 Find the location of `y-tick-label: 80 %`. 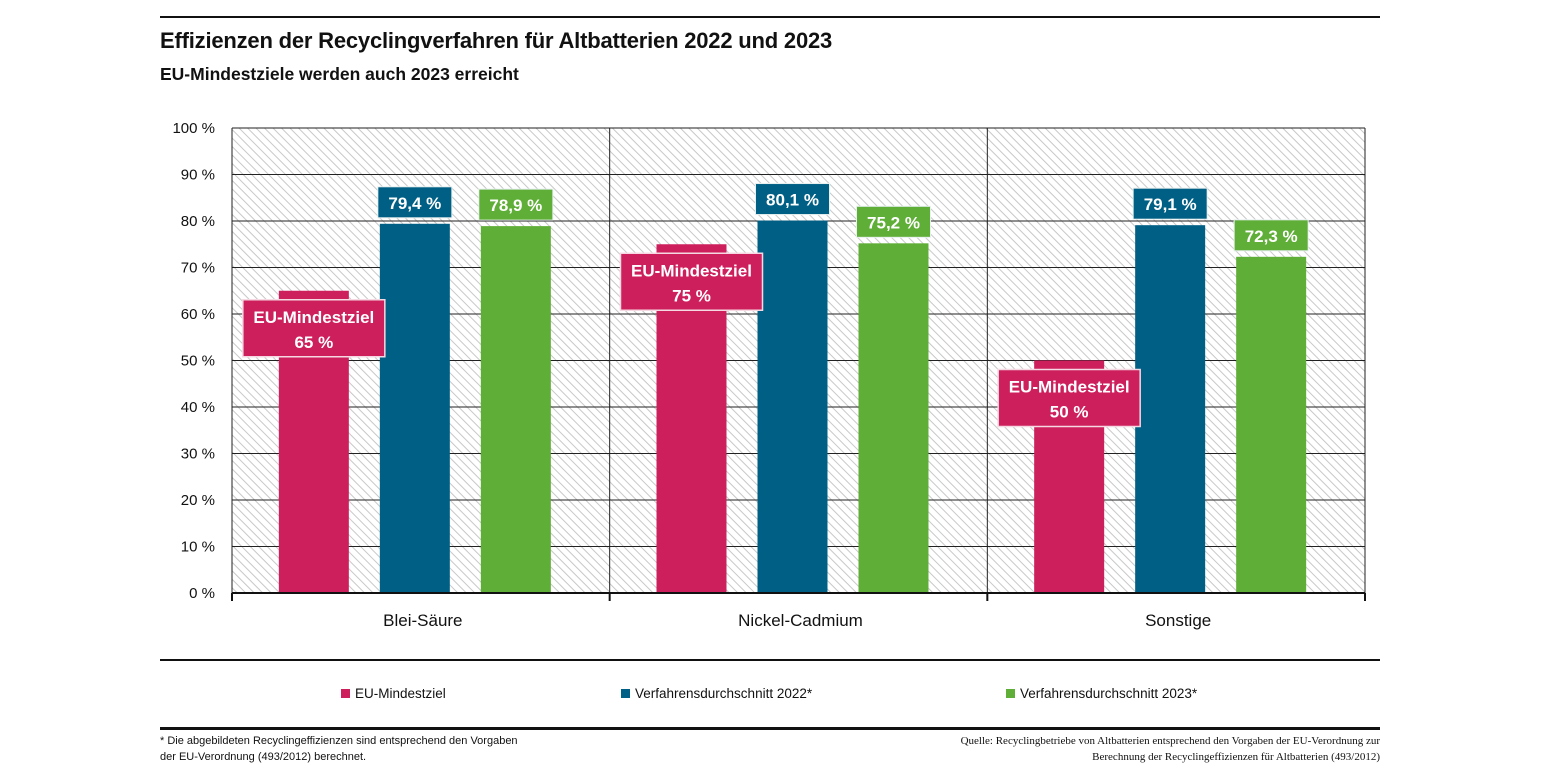

y-tick-label: 80 % is located at coordinates (198, 221).